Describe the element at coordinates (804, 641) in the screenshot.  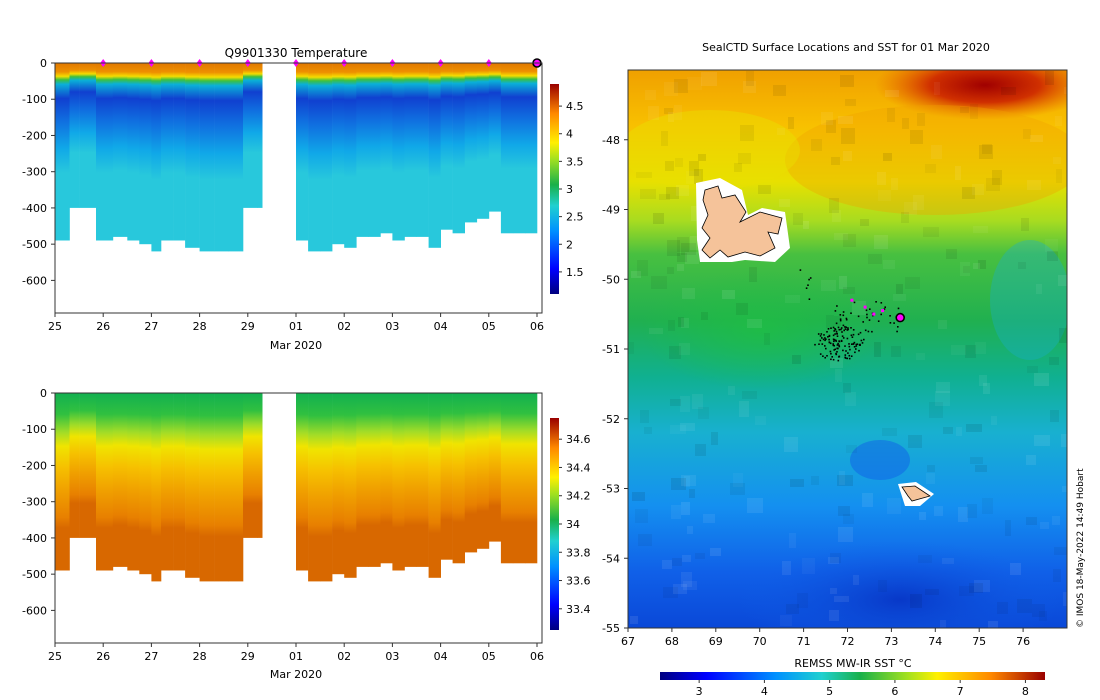
I see `lon-tick-label: 71` at that location.